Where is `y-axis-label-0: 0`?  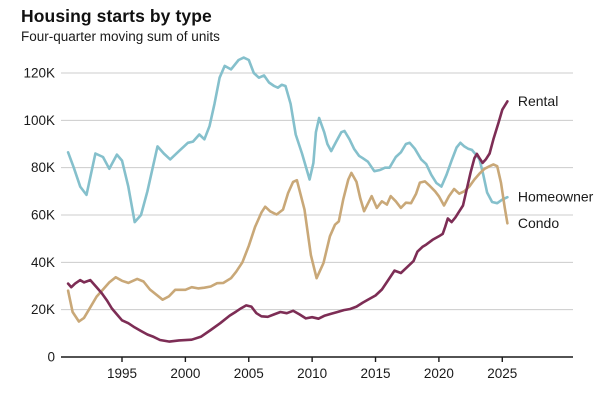 y-axis-label-0: 0 is located at coordinates (51, 357).